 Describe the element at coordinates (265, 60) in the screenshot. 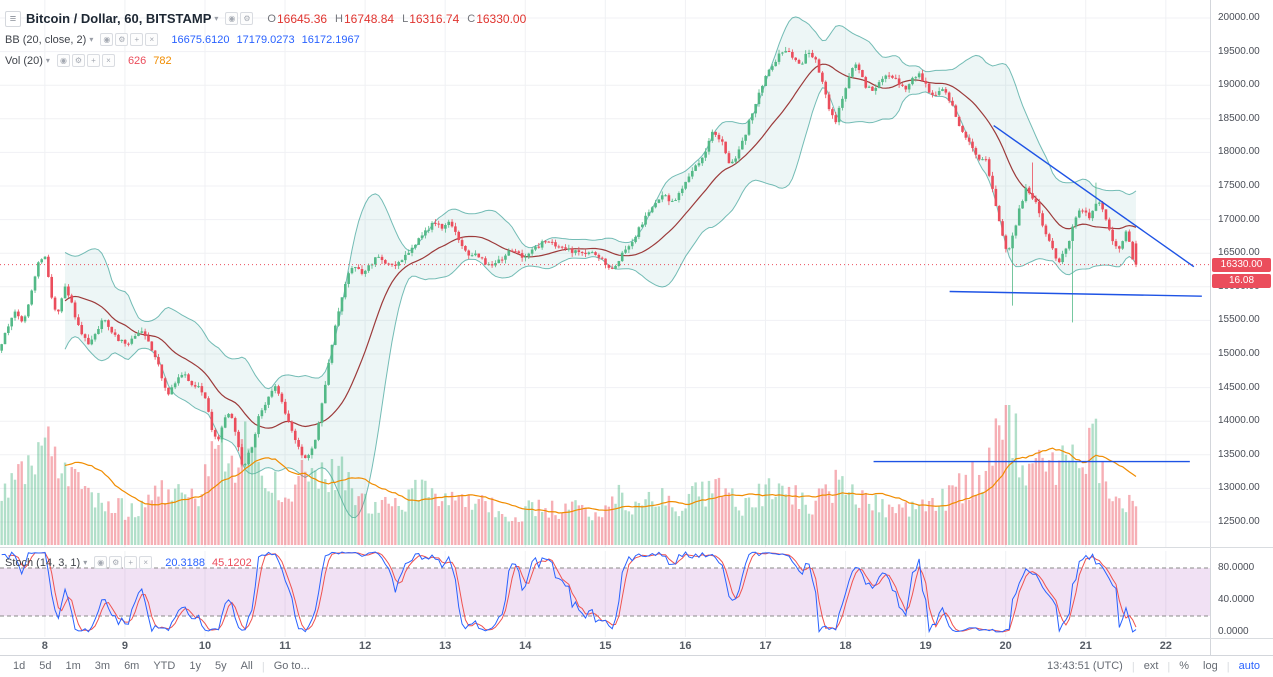

I see `volume-indicator-row: Vol (20) ▾ ◉ ⚙ + × 626 782` at that location.